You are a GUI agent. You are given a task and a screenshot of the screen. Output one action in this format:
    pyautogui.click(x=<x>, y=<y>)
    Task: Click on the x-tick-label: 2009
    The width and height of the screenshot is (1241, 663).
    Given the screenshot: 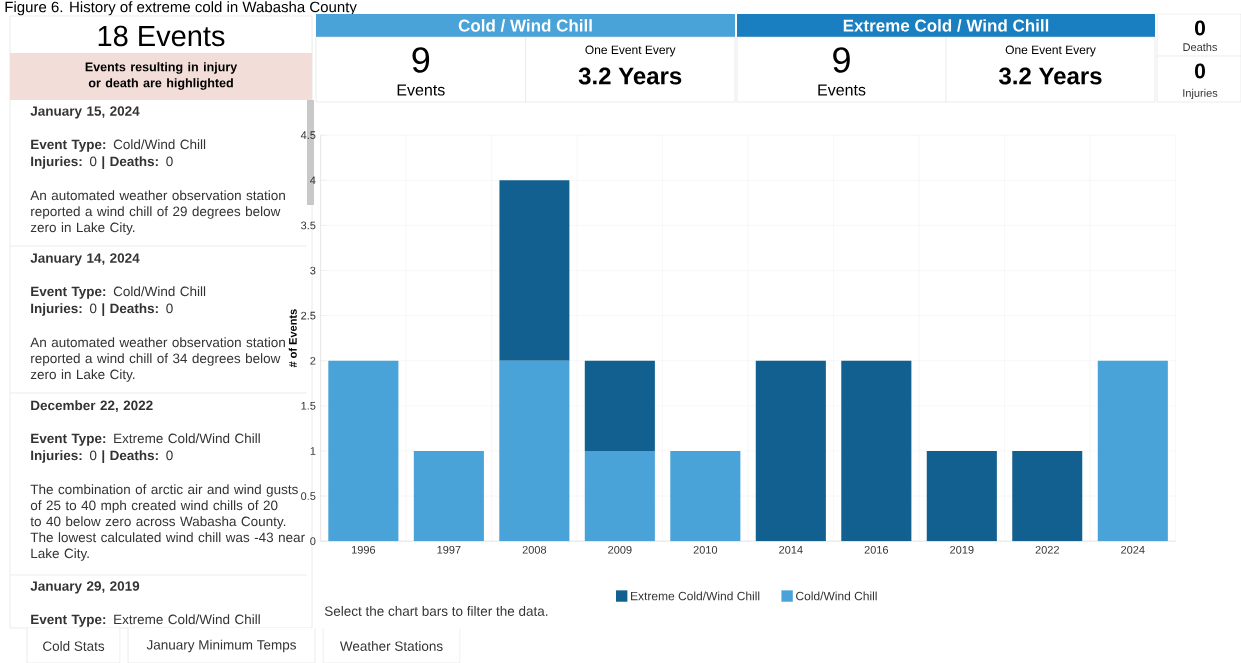 What is the action you would take?
    pyautogui.click(x=620, y=549)
    